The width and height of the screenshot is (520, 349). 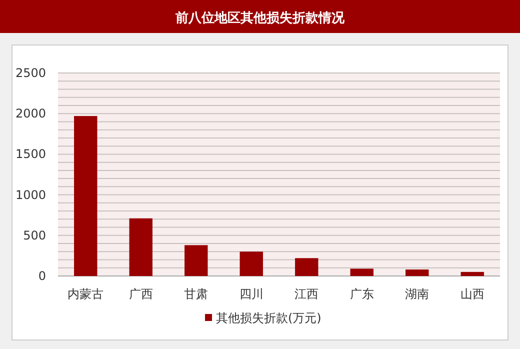 What do you see at coordinates (362, 294) in the screenshot?
I see `x-tick-label: 广东` at bounding box center [362, 294].